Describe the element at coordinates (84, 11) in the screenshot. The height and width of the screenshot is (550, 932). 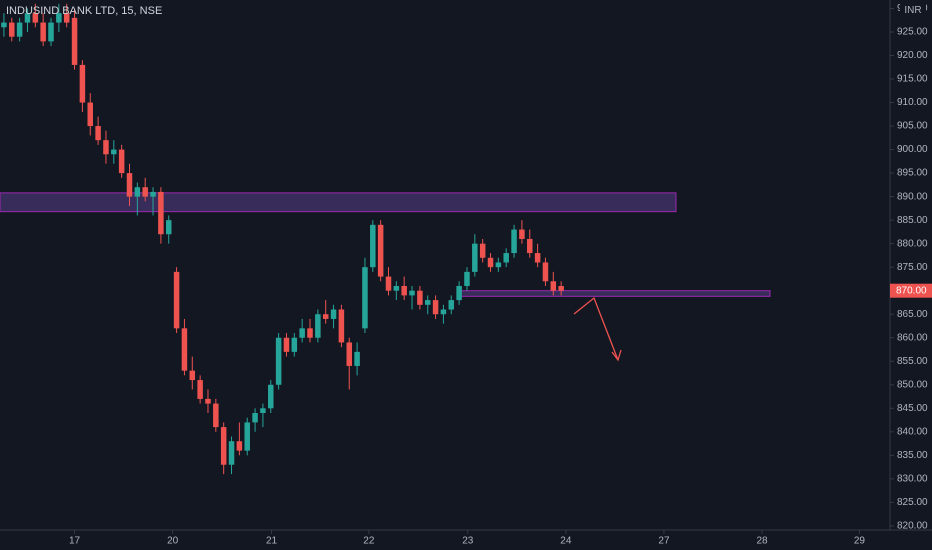
I see `chart-title: INDUSIND BANK LTD, 15, NSE` at that location.